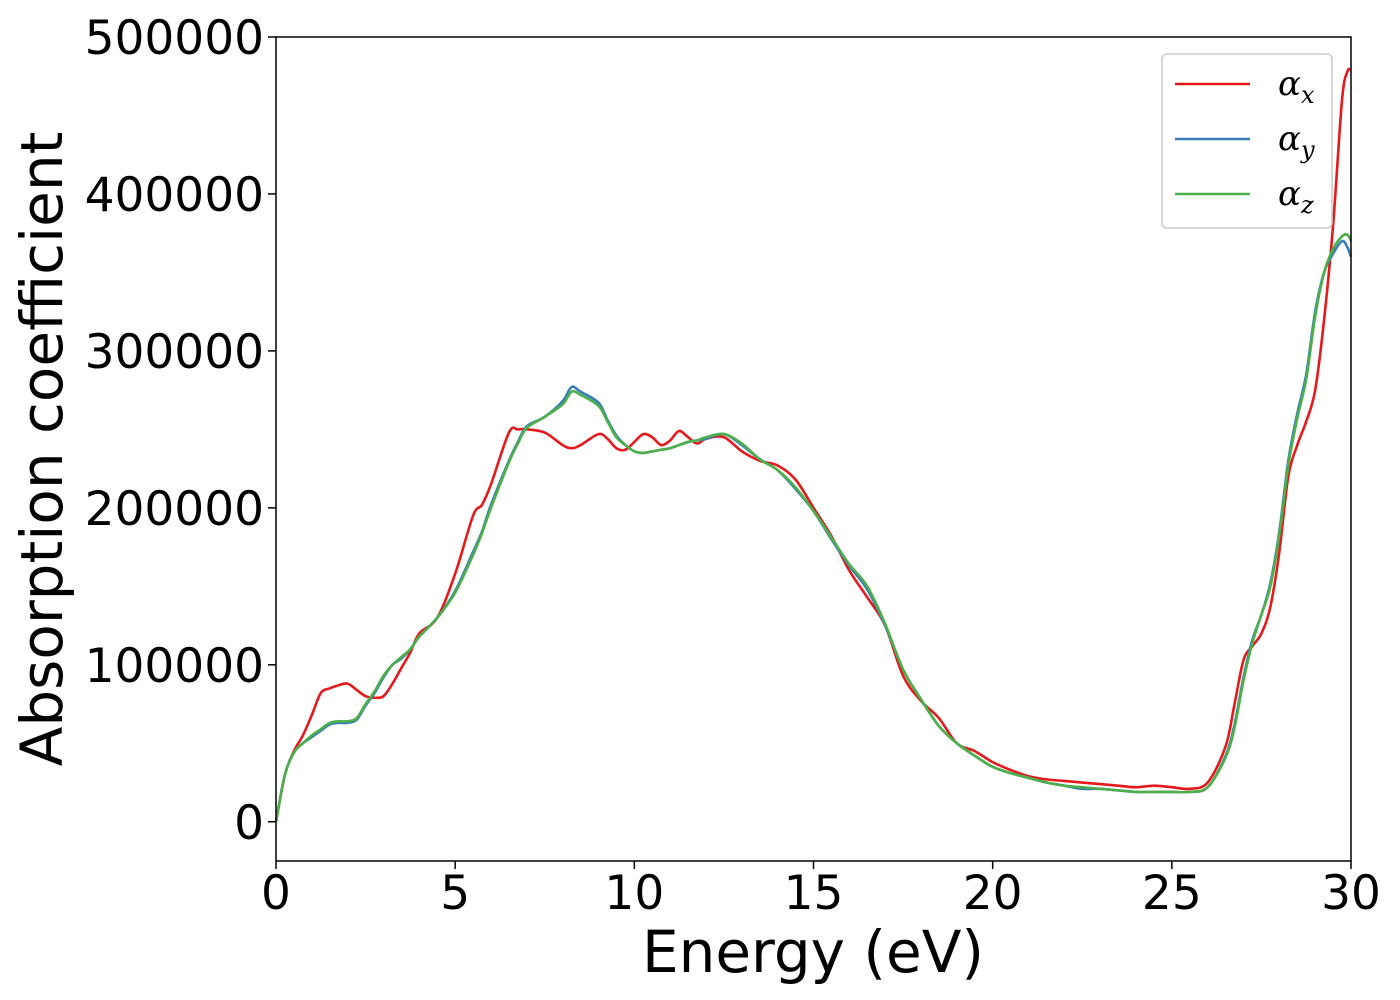  I want to click on x-tick-label: 15, so click(814, 893).